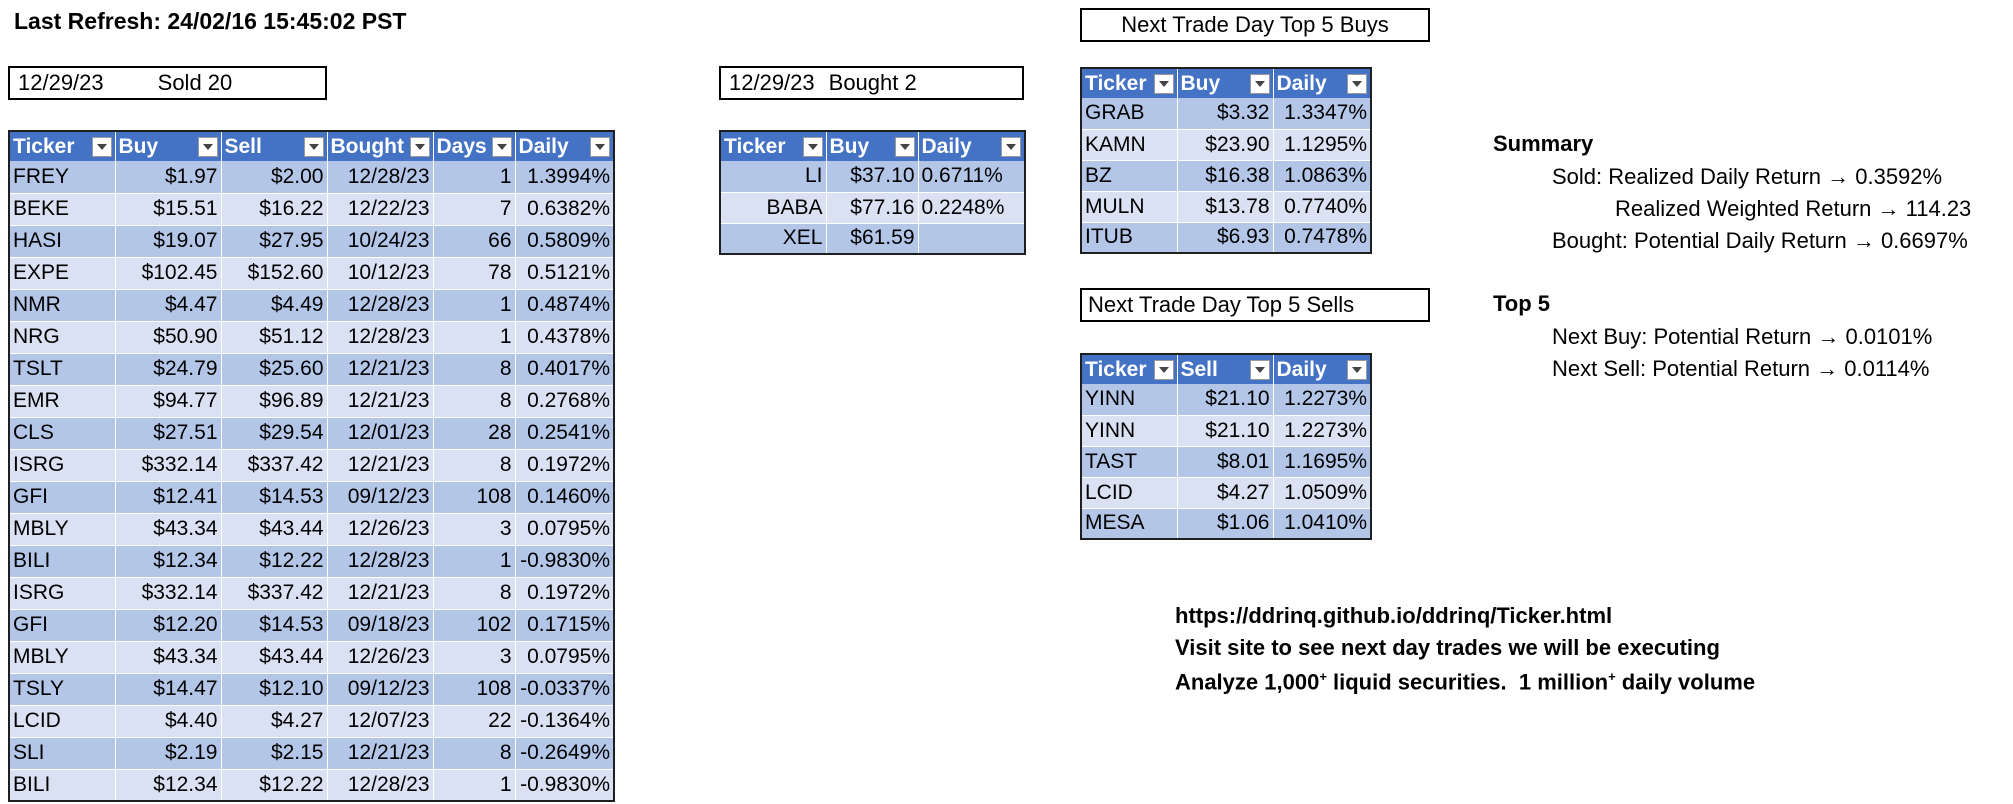 This screenshot has width=2013, height=804. I want to click on table-cell: -0.2649%, so click(565, 753).